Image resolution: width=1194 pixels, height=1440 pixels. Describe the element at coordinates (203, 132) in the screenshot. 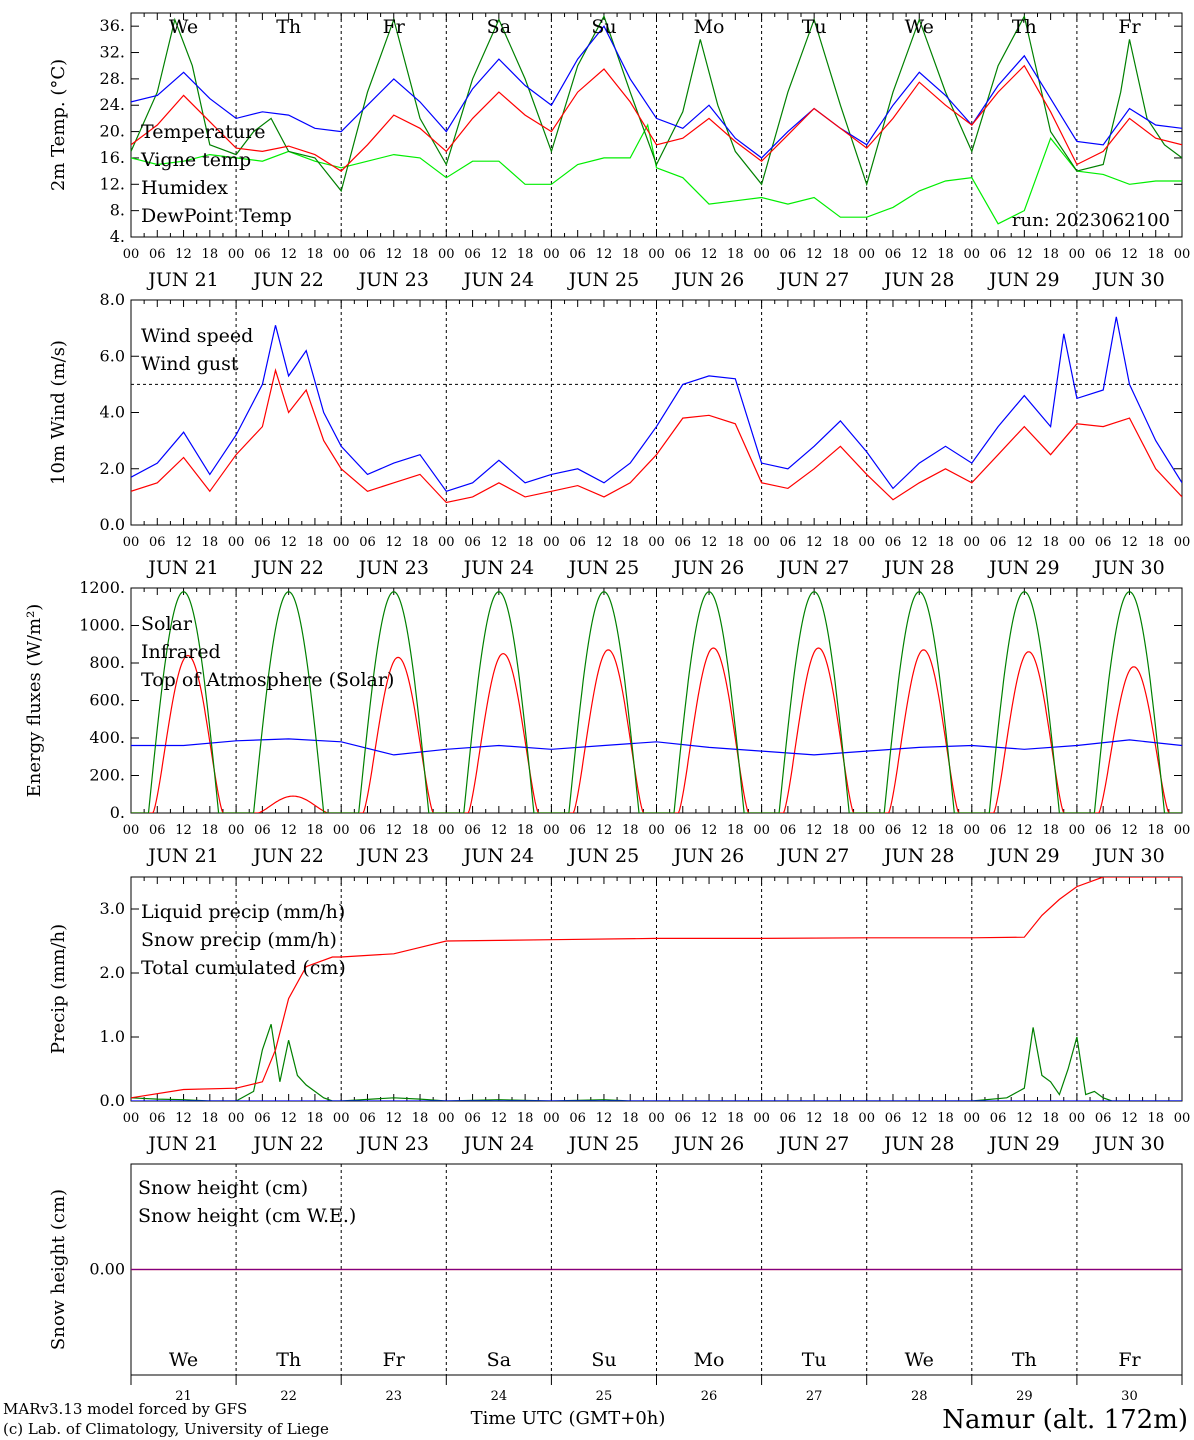

I see `legend-entry: Temperature` at that location.